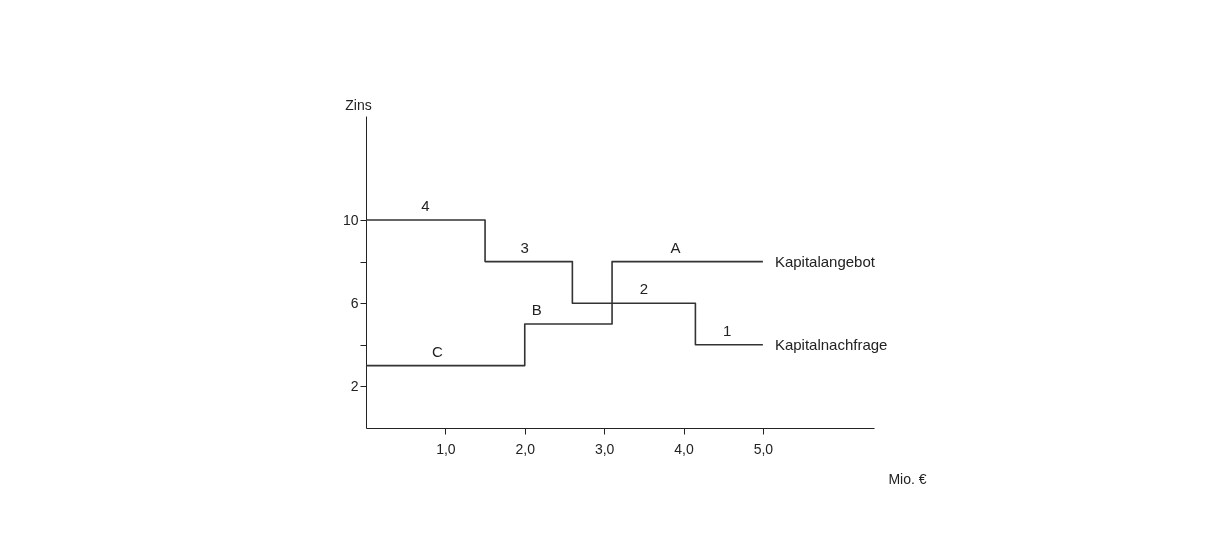  I want to click on x-tick-label: 3,0, so click(604, 448).